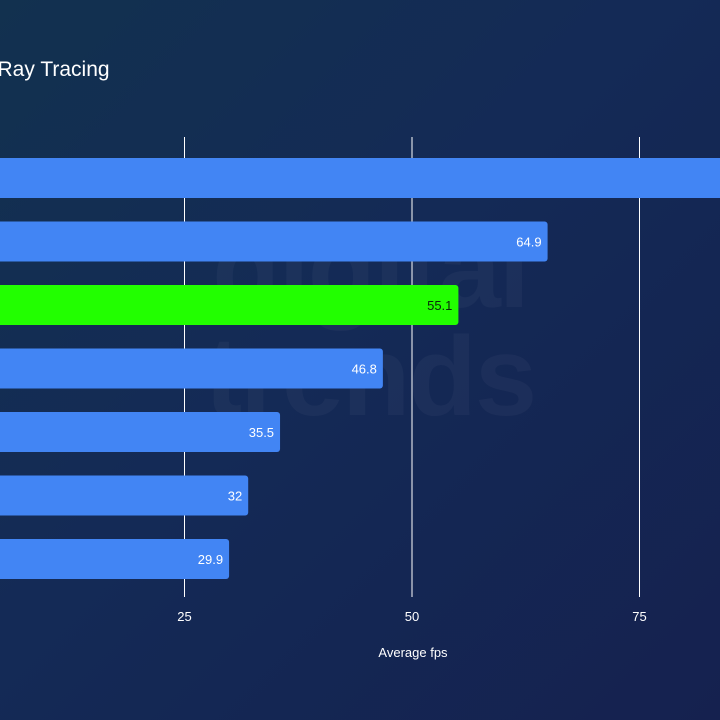 This screenshot has height=720, width=720. I want to click on bar-value-label-6: 32, so click(235, 496).